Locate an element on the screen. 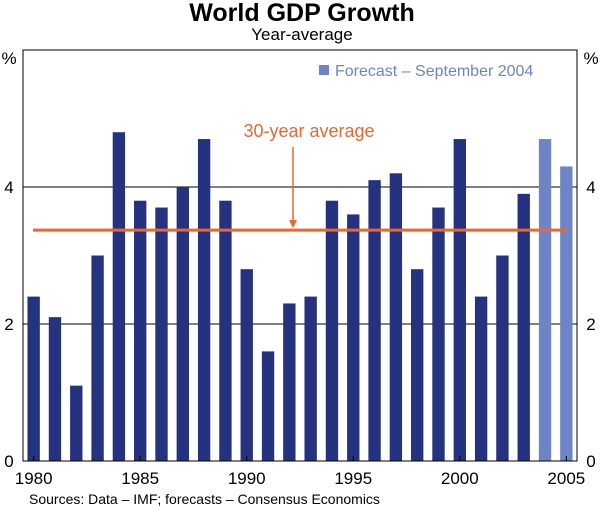  y-tick-label-left: 4 is located at coordinates (8, 187).